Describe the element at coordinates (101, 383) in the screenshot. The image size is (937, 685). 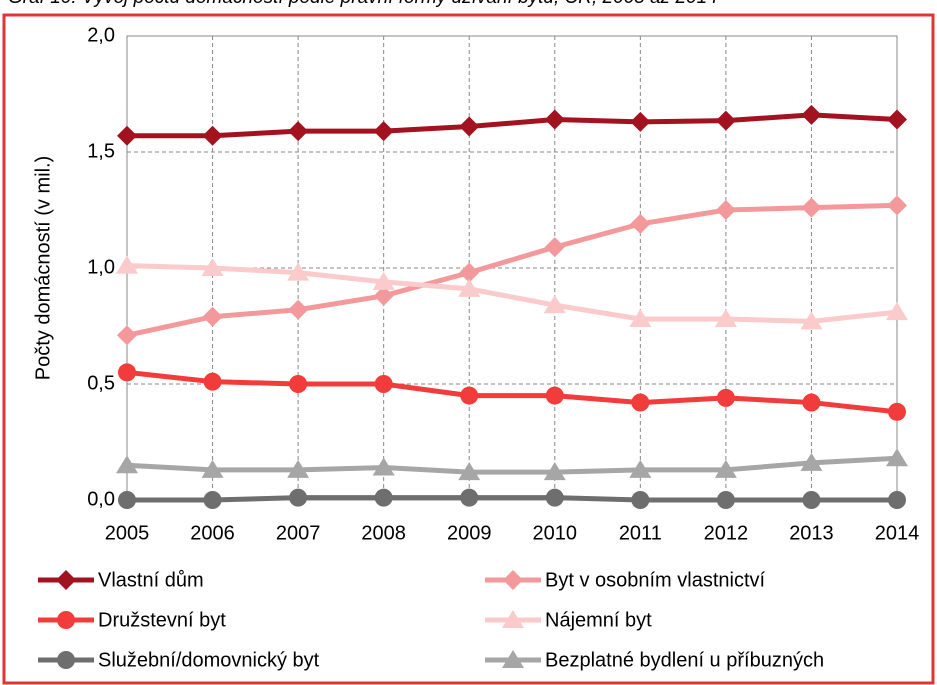
I see `y-tick-label: 0,5` at that location.